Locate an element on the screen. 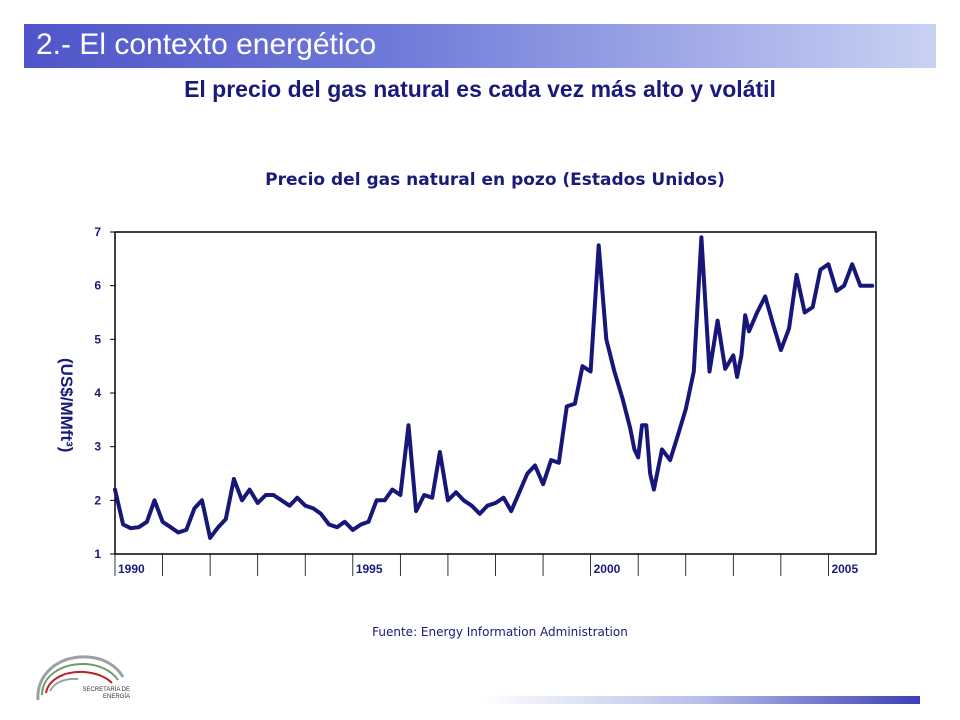 The image size is (960, 720). y-tick-label: 5 is located at coordinates (97, 339).